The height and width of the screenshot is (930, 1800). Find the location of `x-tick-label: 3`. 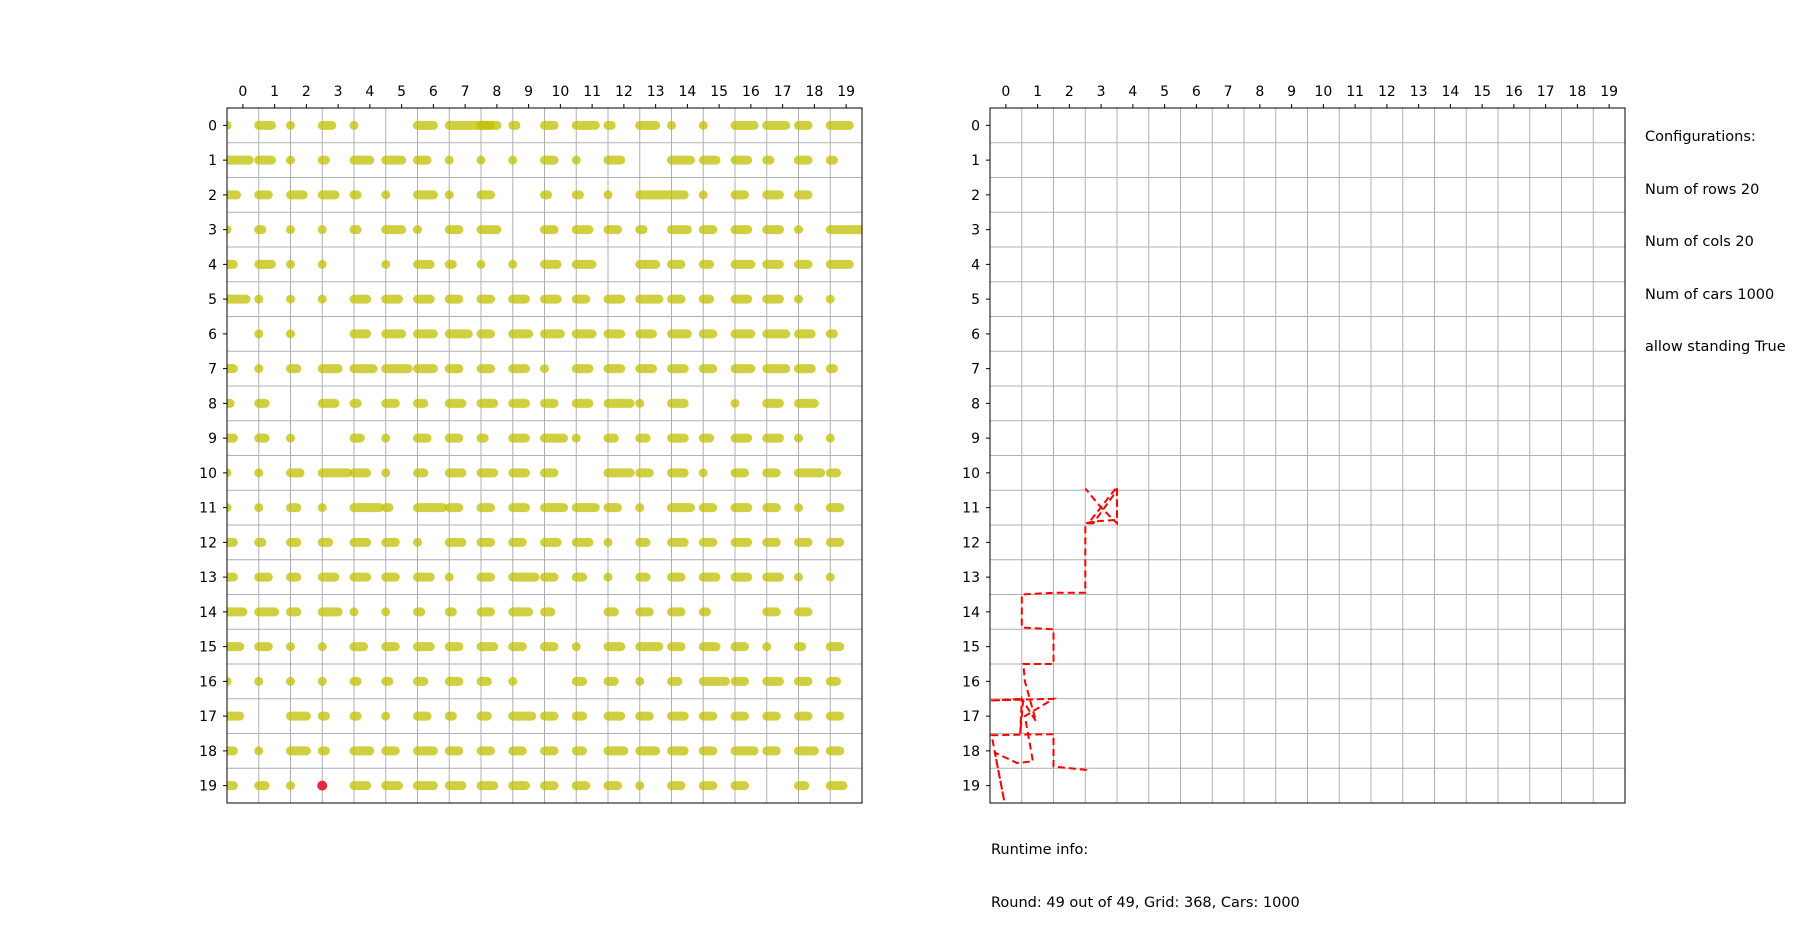

x-tick-label: 3 is located at coordinates (338, 92).